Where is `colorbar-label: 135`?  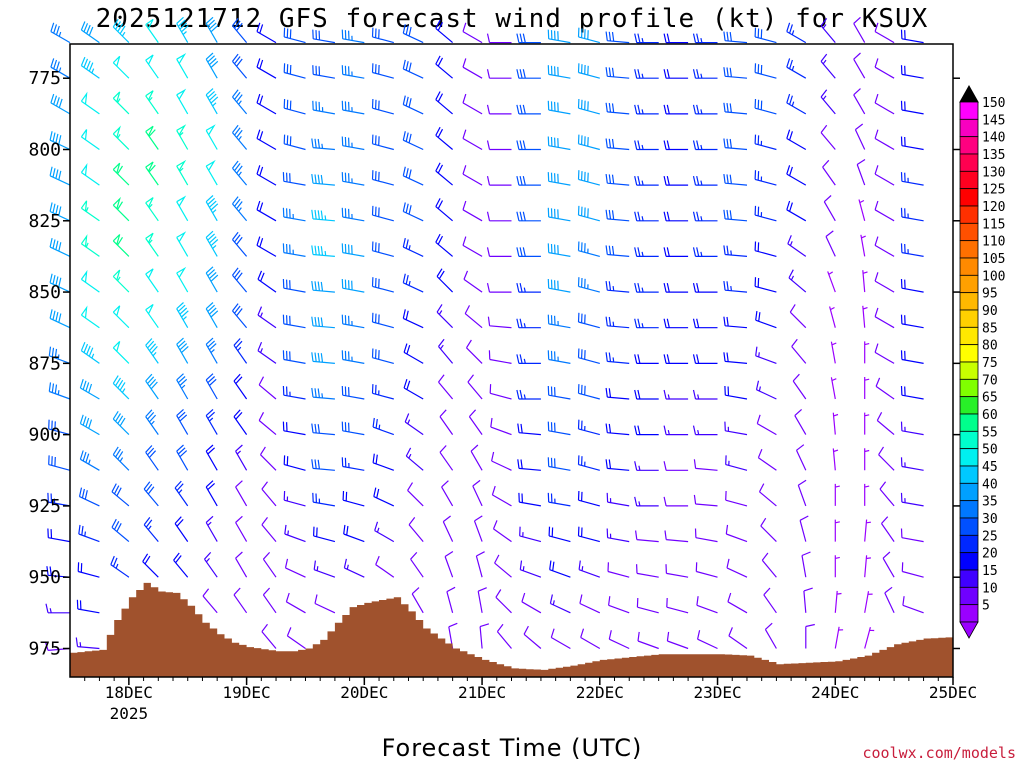 colorbar-label: 135 is located at coordinates (993, 155).